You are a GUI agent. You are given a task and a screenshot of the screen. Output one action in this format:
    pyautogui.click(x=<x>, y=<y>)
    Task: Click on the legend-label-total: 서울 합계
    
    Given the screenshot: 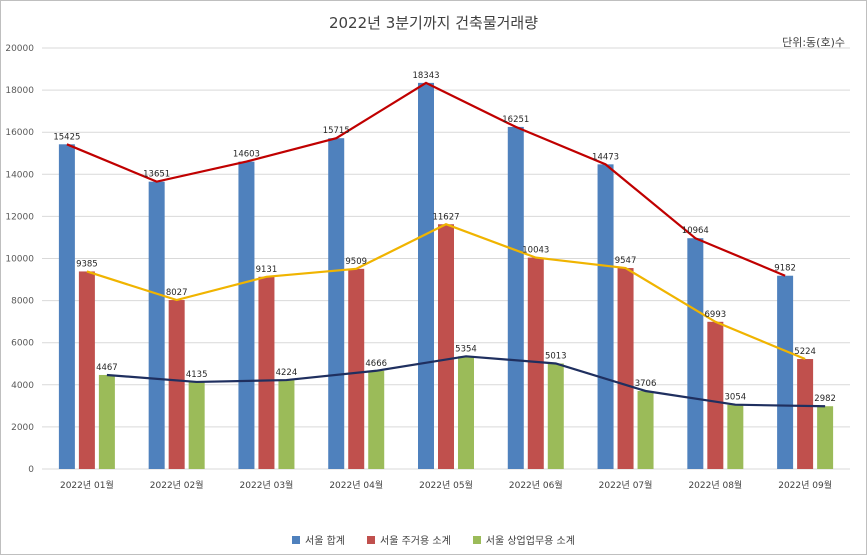 What is the action you would take?
    pyautogui.click(x=325, y=541)
    